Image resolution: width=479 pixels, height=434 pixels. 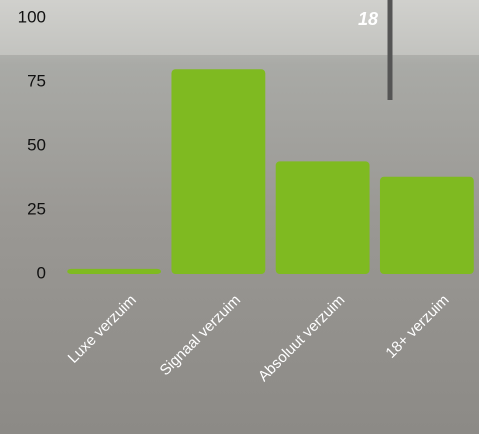 I want to click on annotation: 18, so click(x=368, y=19).